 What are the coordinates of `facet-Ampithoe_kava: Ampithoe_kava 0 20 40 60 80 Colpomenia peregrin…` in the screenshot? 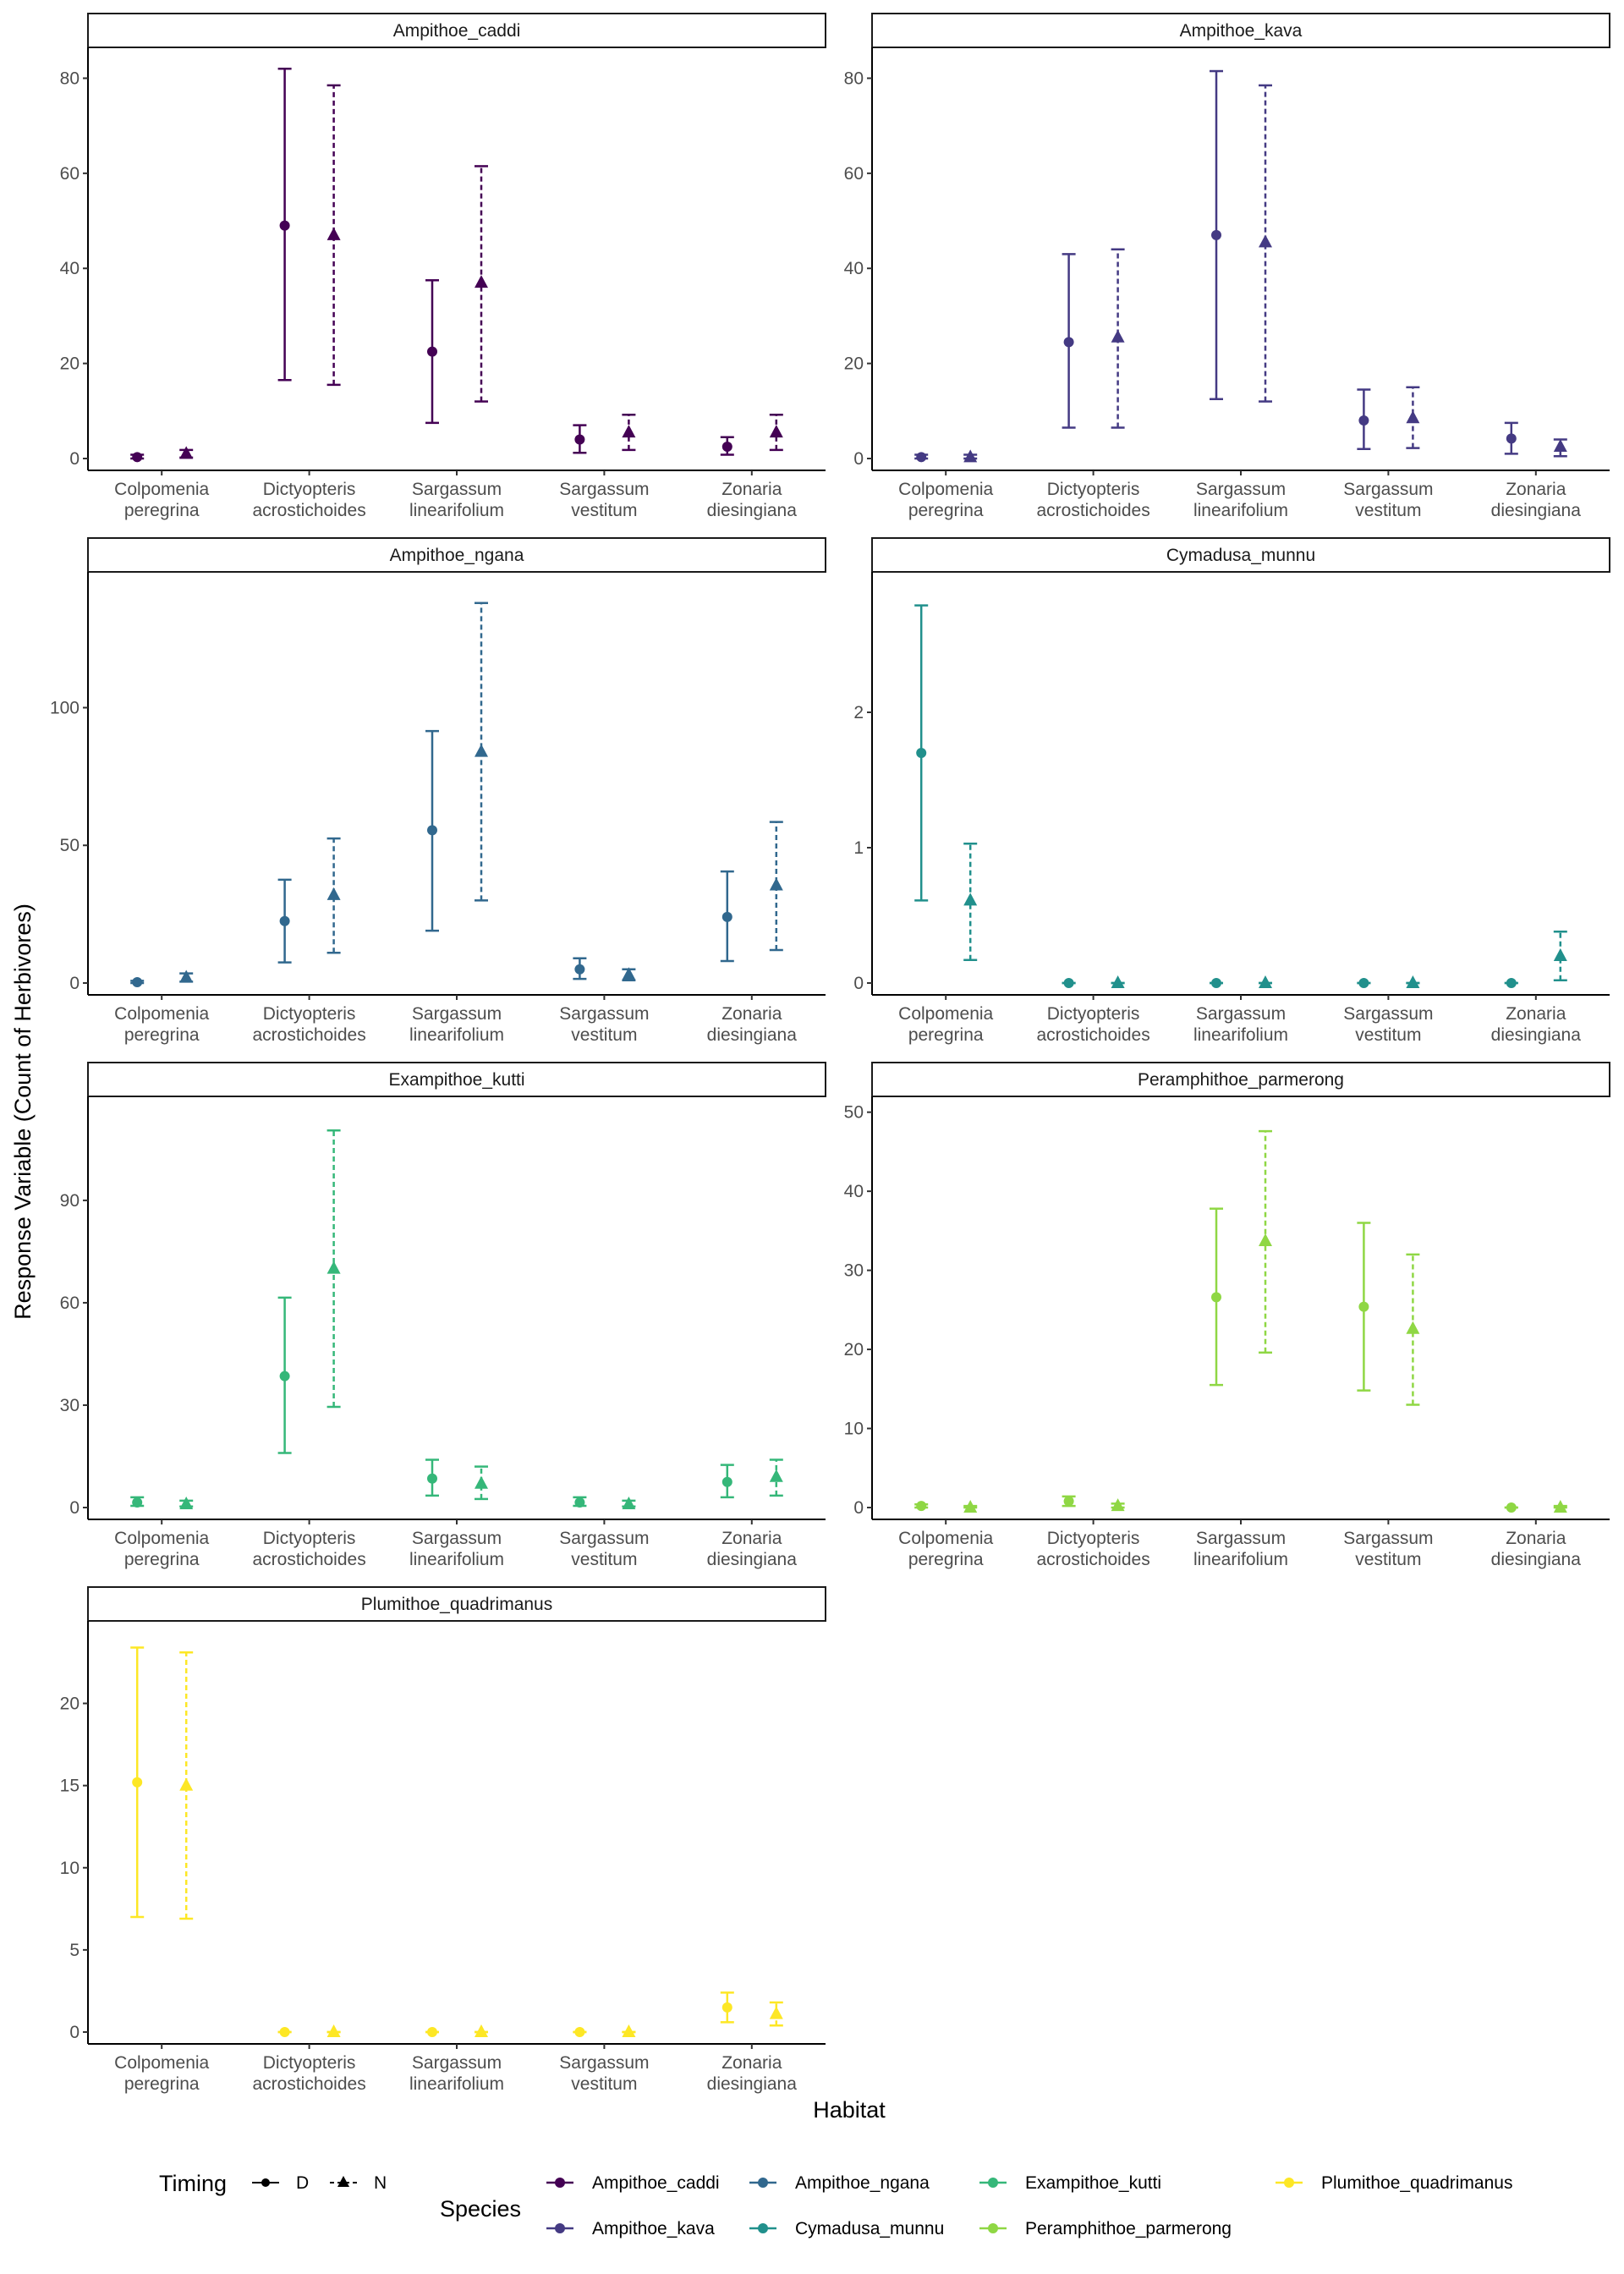 It's located at (1227, 266).